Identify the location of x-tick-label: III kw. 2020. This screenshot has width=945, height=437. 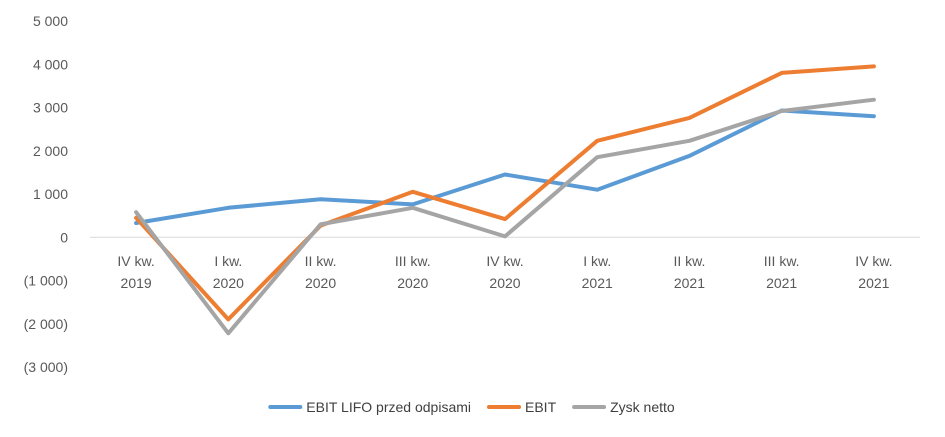
(413, 272).